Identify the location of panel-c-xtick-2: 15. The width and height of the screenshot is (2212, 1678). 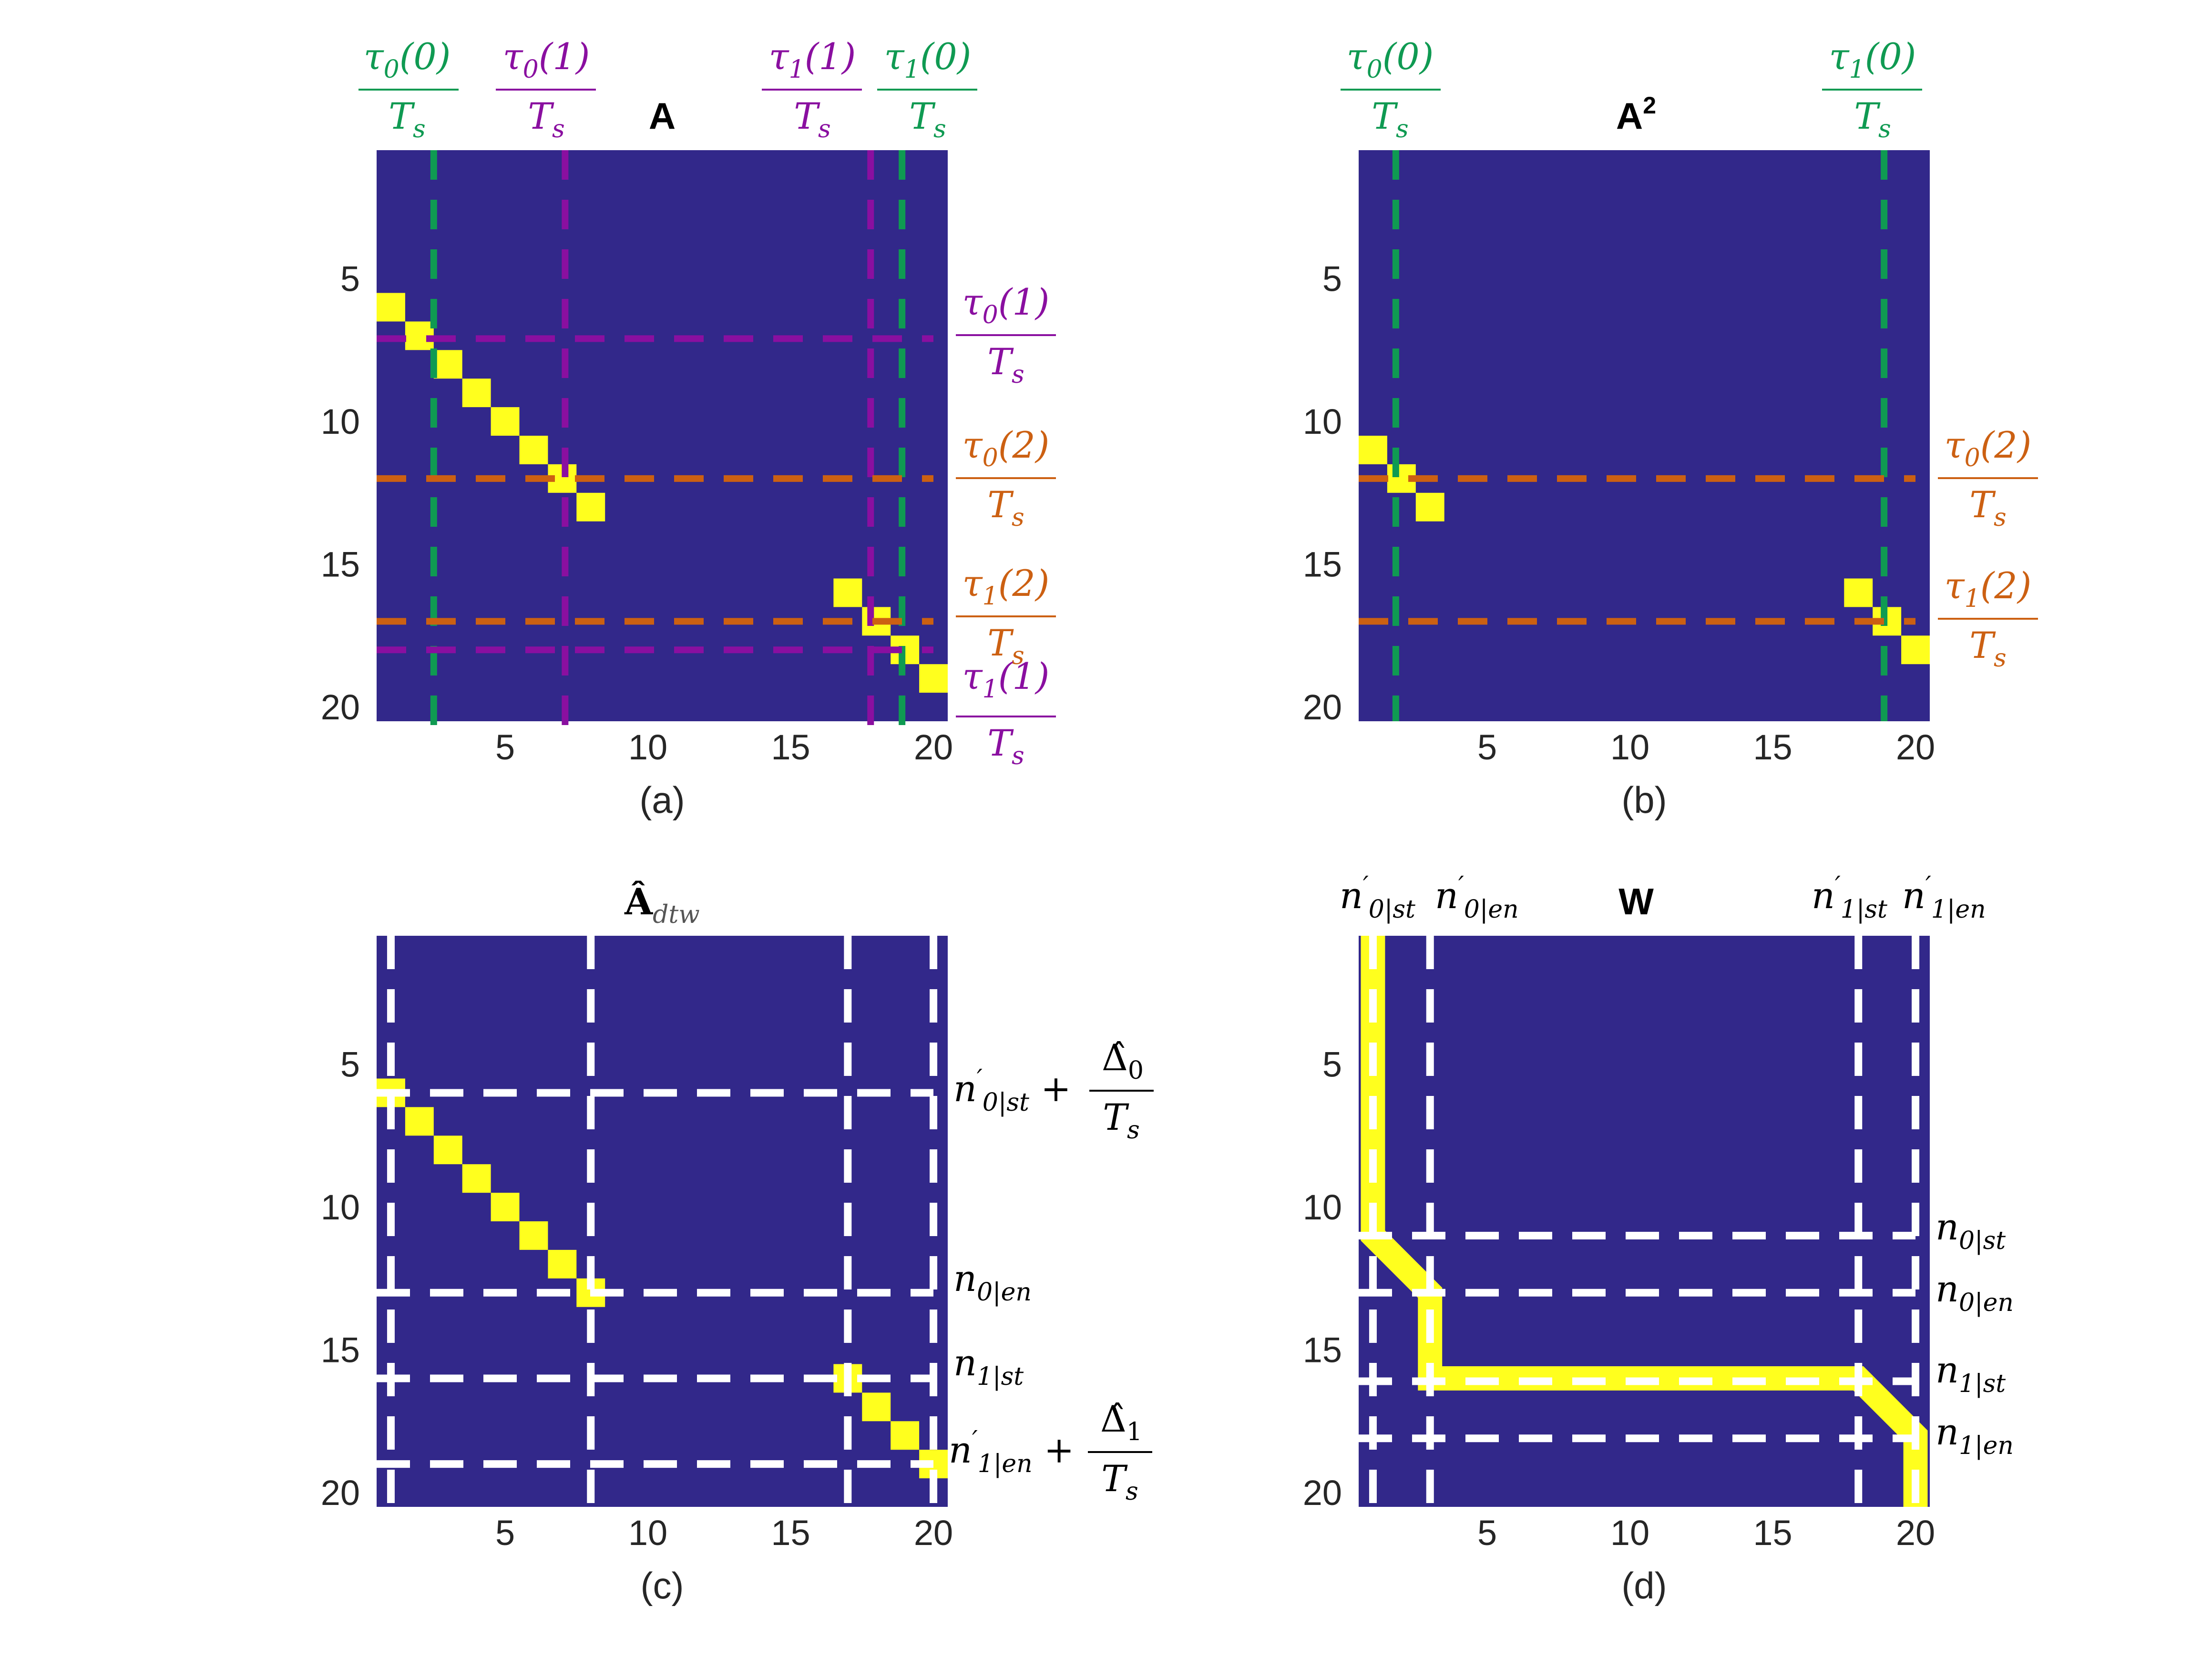
(790, 1533).